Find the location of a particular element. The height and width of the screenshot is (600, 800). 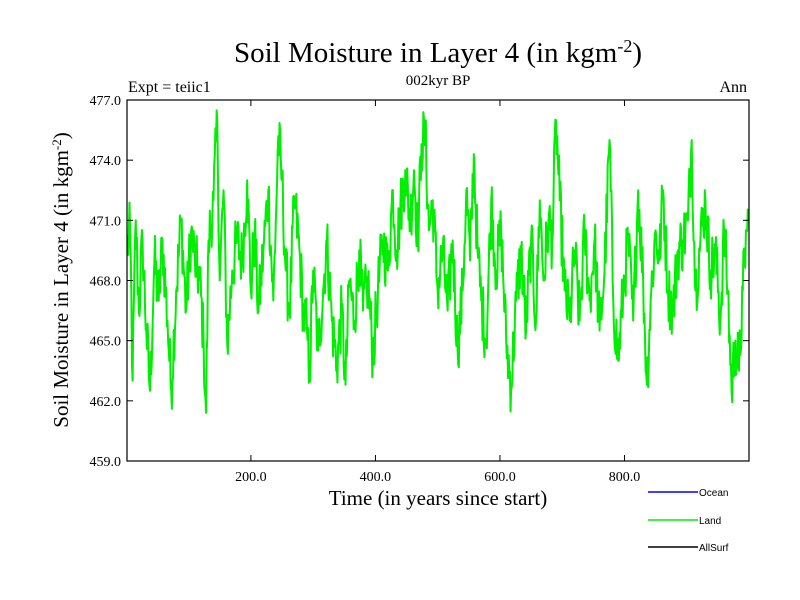

chart-title: Soil Moisture in Layer 4 (in kgm-2) is located at coordinates (438, 52).